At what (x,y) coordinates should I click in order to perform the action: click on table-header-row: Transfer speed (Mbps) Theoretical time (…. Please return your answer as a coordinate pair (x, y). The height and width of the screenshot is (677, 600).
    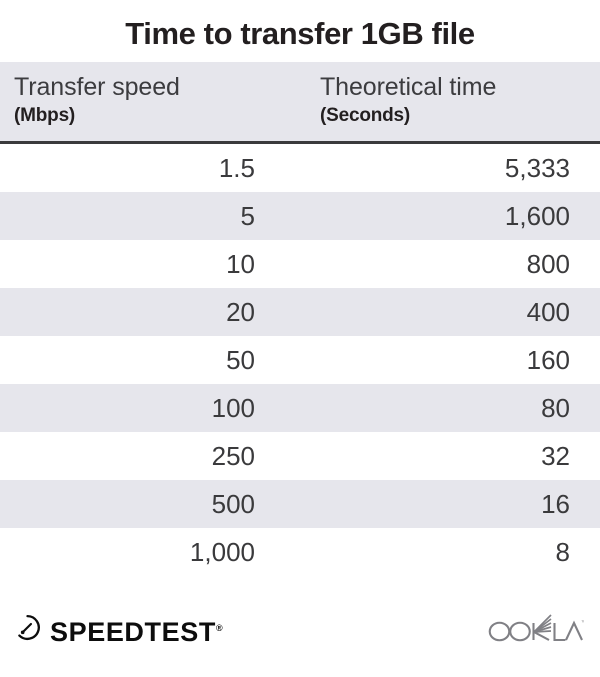
    Looking at the image, I should click on (300, 103).